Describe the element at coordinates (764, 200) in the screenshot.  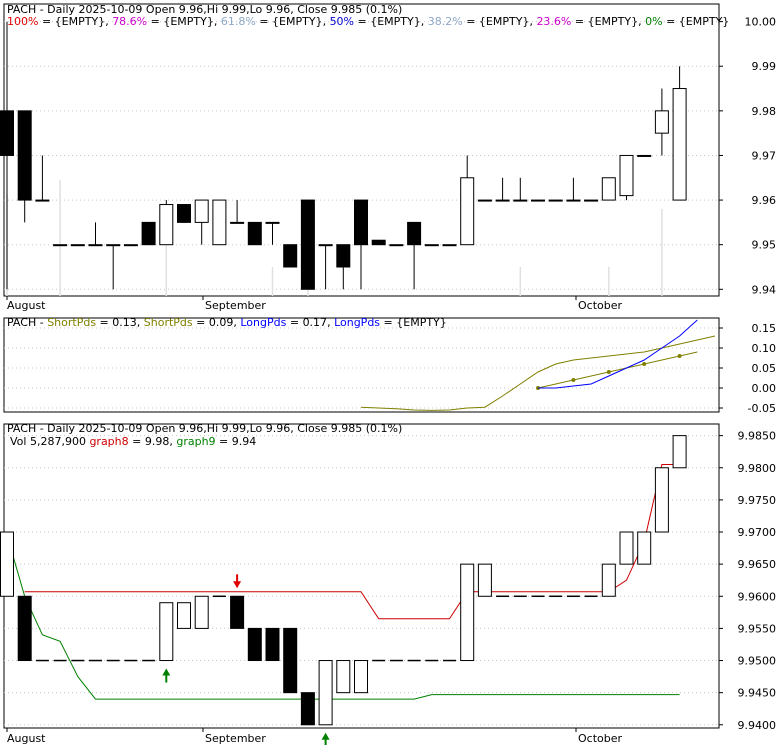
I see `y-tick-label: 9.96` at that location.